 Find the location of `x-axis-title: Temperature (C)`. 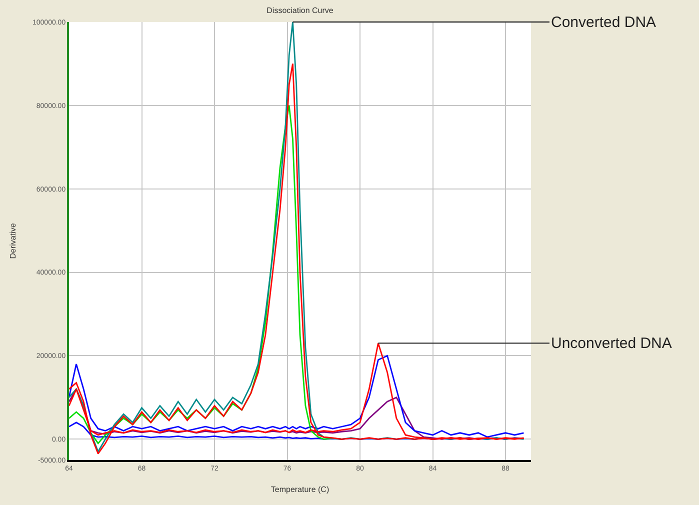

x-axis-title: Temperature (C) is located at coordinates (300, 489).